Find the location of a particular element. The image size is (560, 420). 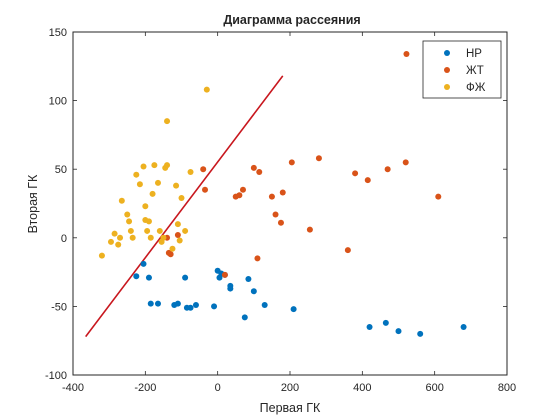

y-tick-label: 0 is located at coordinates (64, 239).